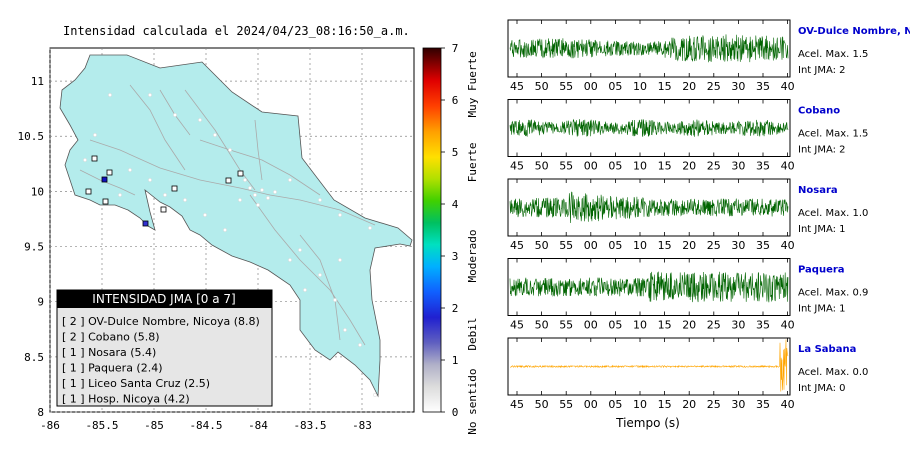 The image size is (910, 460). Describe the element at coordinates (34, 247) in the screenshot. I see `map-y-tick-label: 9.5` at that location.